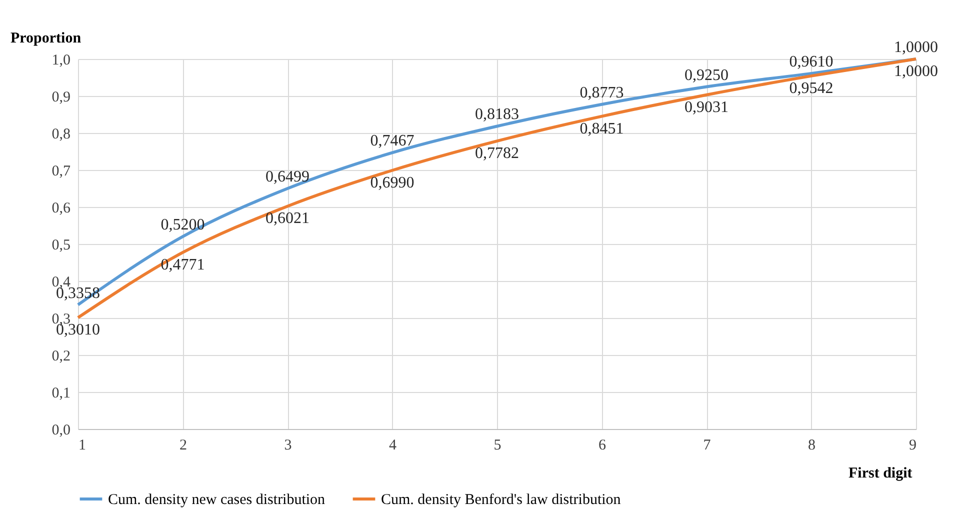 Image resolution: width=963 pixels, height=512 pixels. Describe the element at coordinates (217, 500) in the screenshot. I see `legend-label: Cum. density new cases distribution` at that location.